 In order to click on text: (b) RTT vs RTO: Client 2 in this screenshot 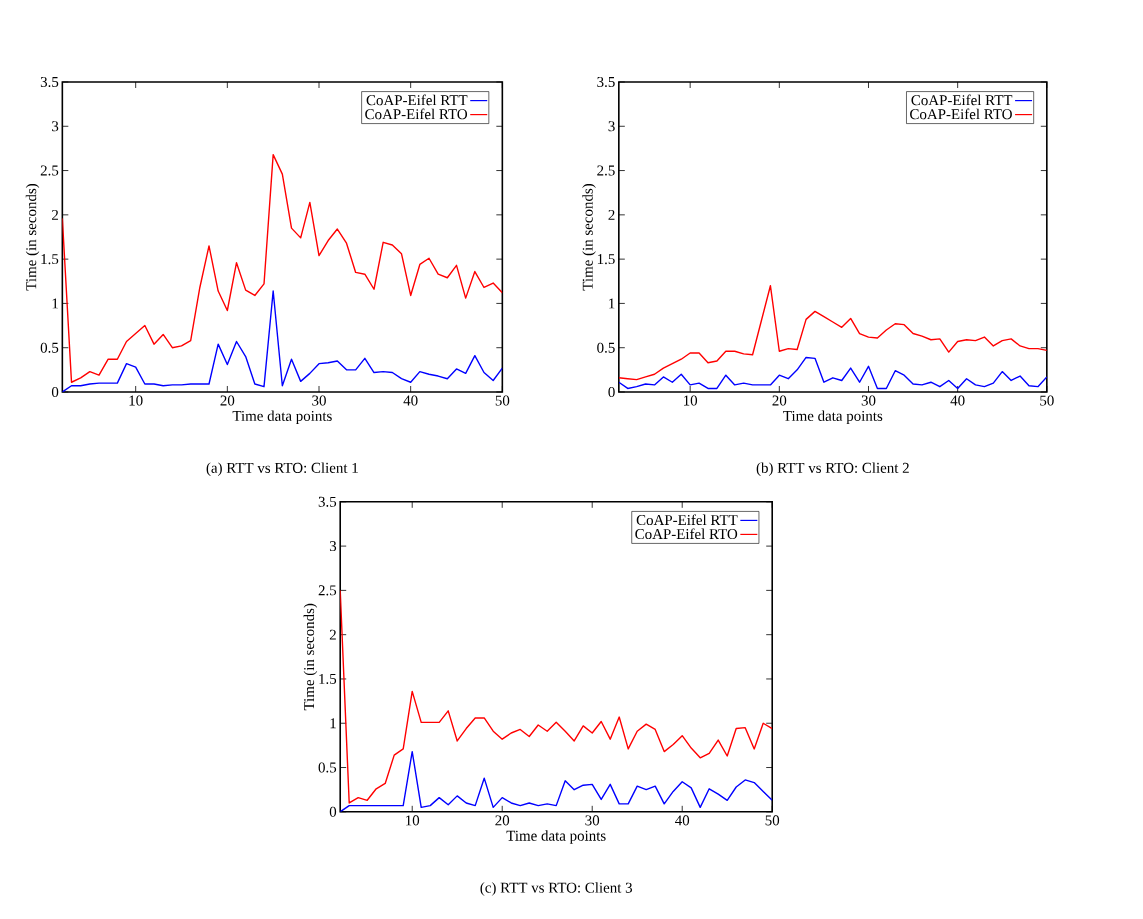, I will do `click(832, 469)`.